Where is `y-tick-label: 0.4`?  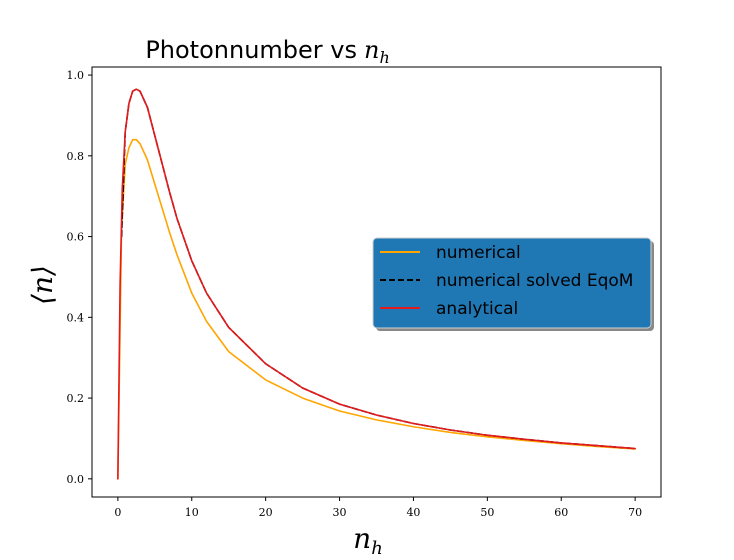 y-tick-label: 0.4 is located at coordinates (76, 317).